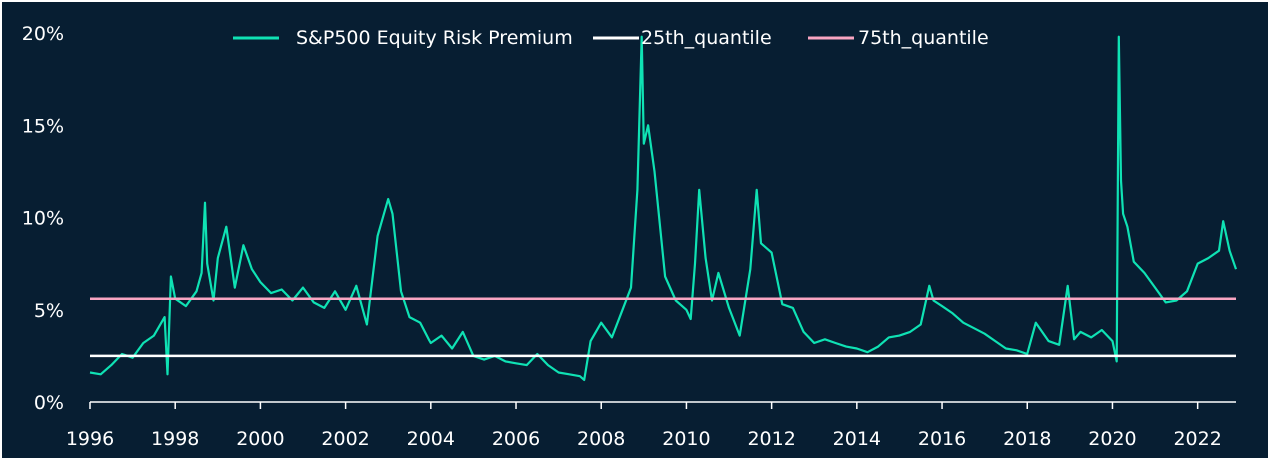 The image size is (1270, 460). What do you see at coordinates (431, 439) in the screenshot?
I see `x-tick-label: 2004` at bounding box center [431, 439].